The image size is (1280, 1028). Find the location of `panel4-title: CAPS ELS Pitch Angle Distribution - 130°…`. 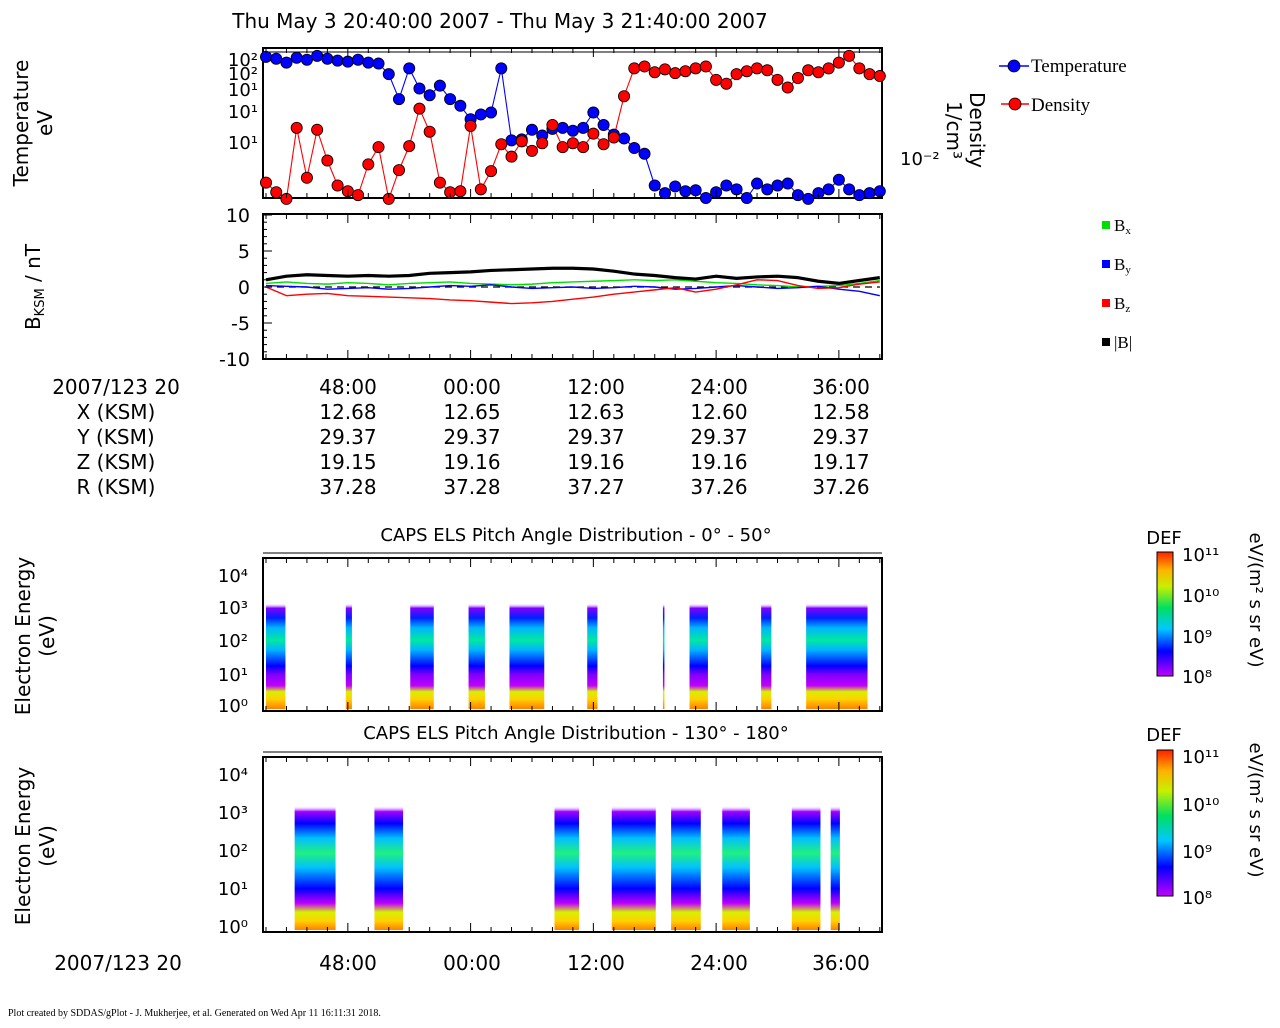

panel4-title: CAPS ELS Pitch Angle Distribution - 130°… is located at coordinates (576, 733).